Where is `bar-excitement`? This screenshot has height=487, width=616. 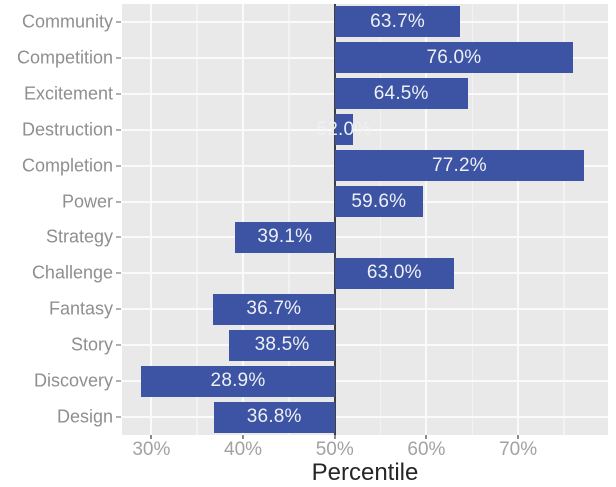 bar-excitement is located at coordinates (401, 94).